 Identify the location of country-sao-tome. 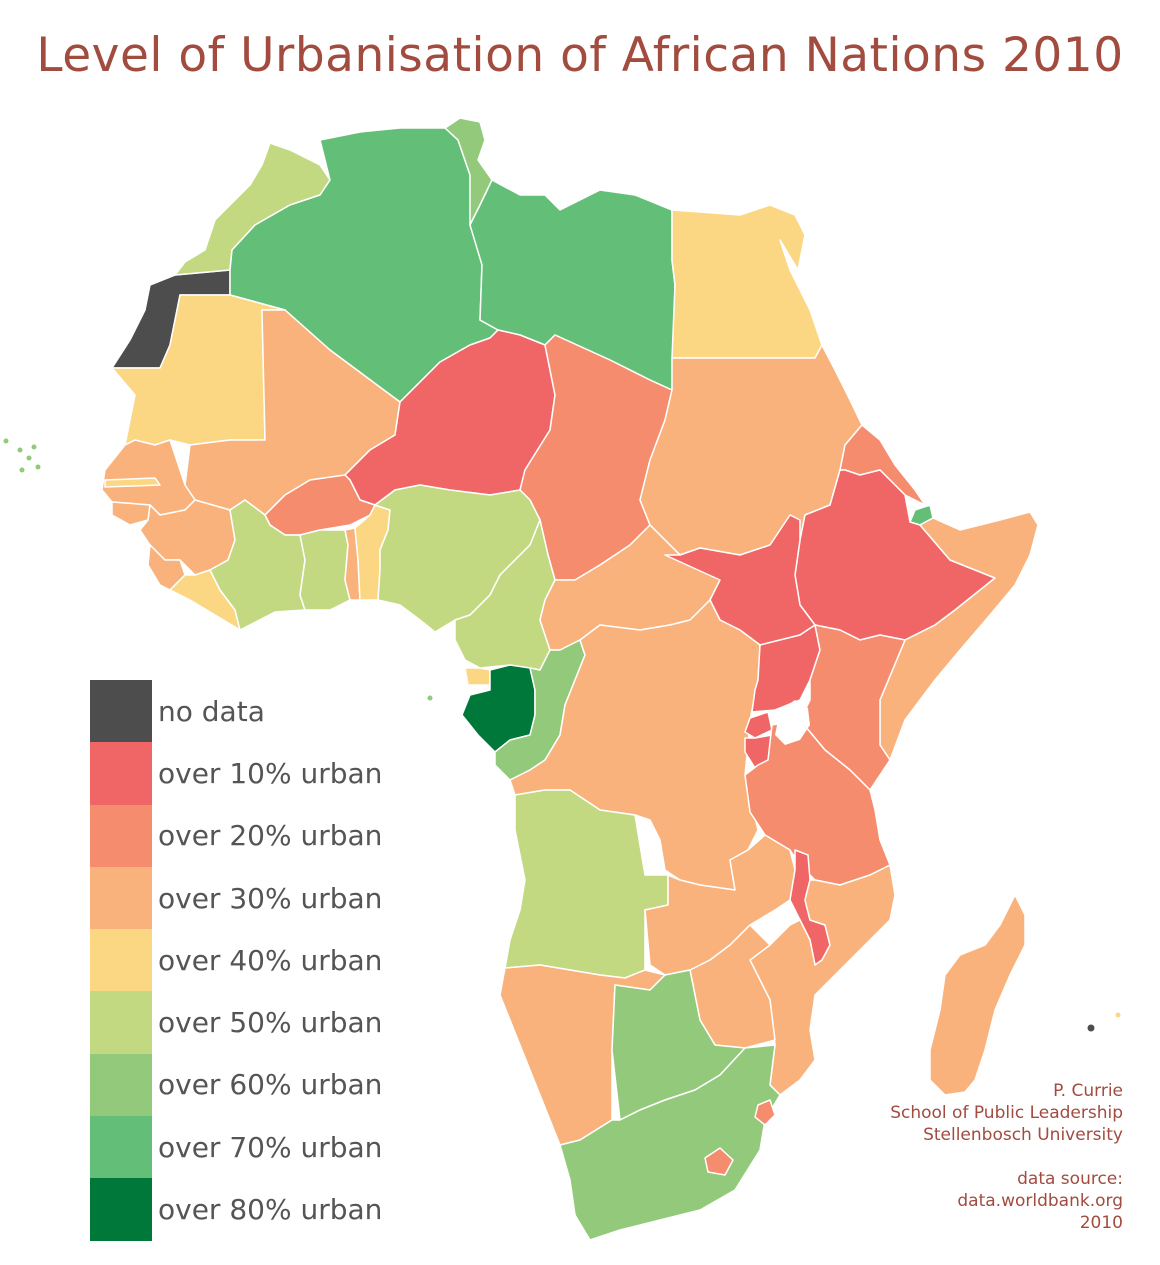
(430, 698).